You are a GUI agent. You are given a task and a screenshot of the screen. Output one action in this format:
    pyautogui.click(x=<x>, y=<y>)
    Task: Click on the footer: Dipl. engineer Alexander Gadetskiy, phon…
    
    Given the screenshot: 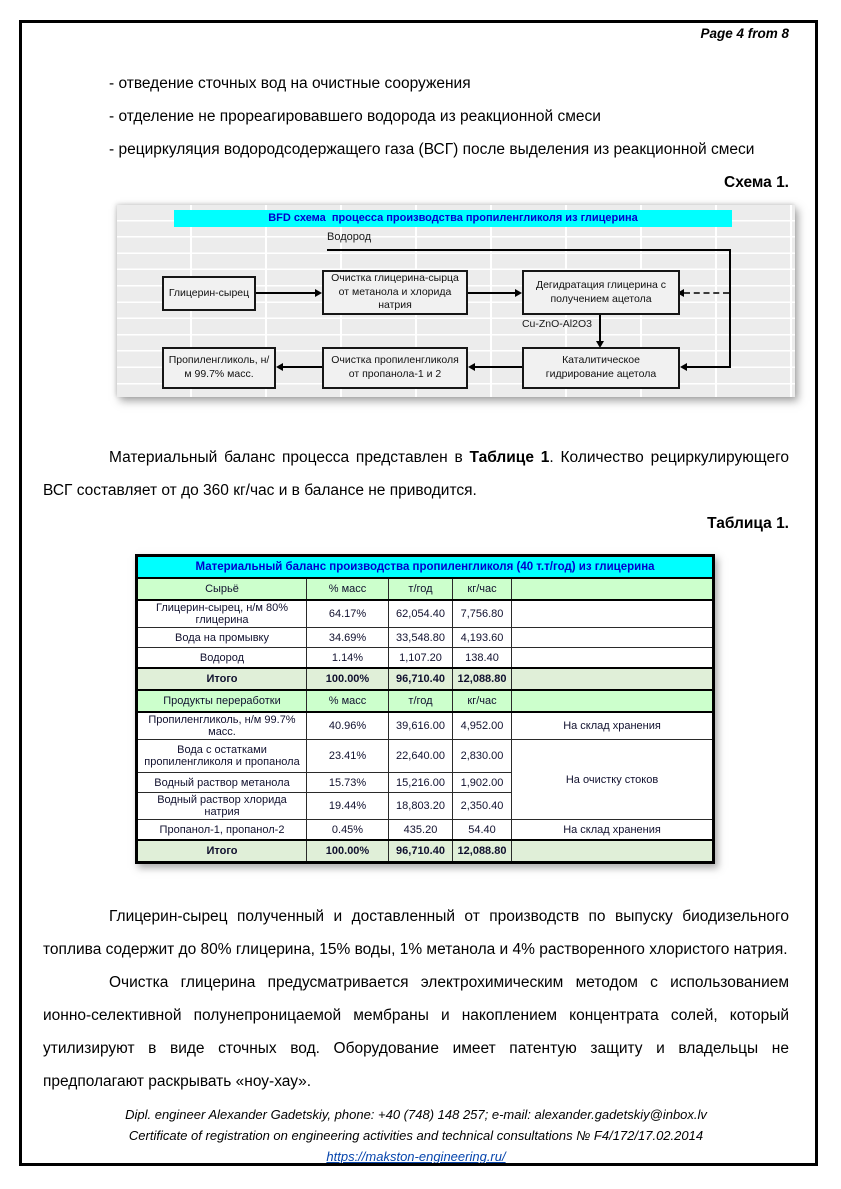 What is the action you would take?
    pyautogui.click(x=416, y=1134)
    